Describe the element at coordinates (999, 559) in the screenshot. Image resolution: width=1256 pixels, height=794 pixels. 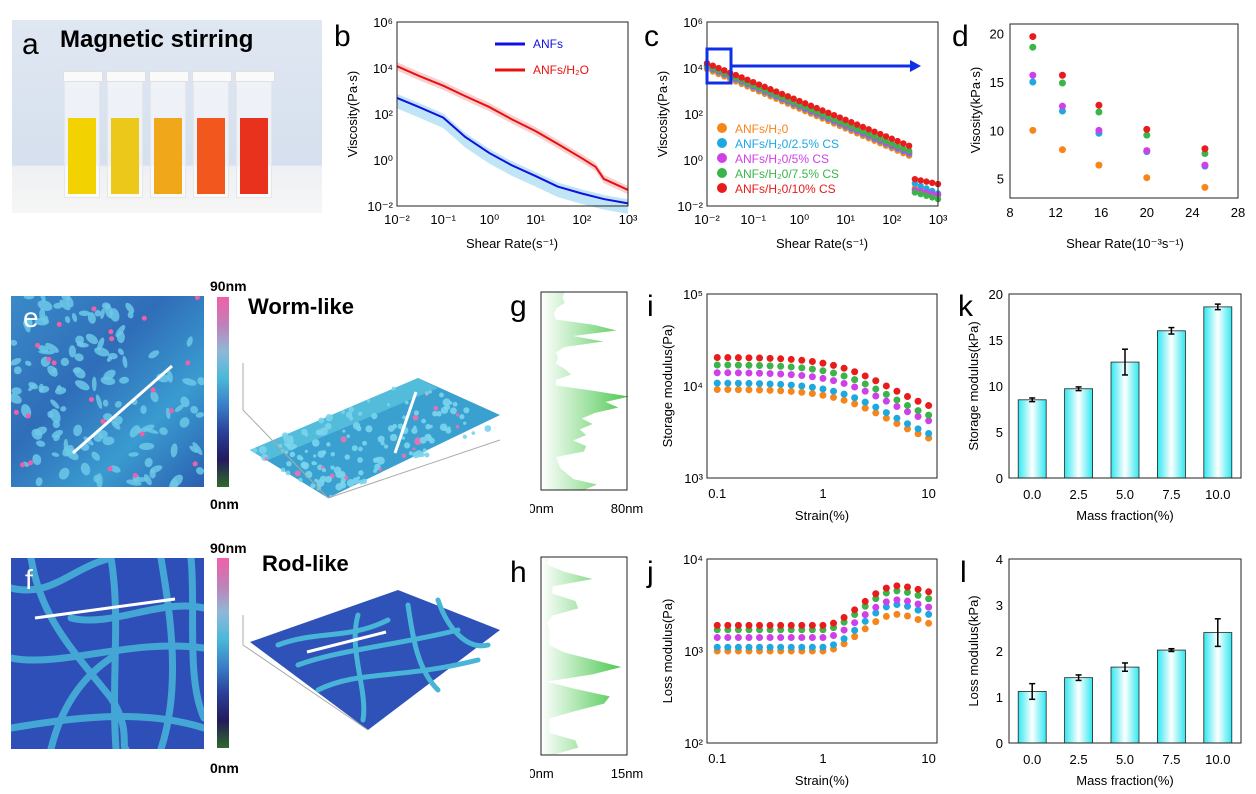
I see `y-tick-label: 4` at that location.